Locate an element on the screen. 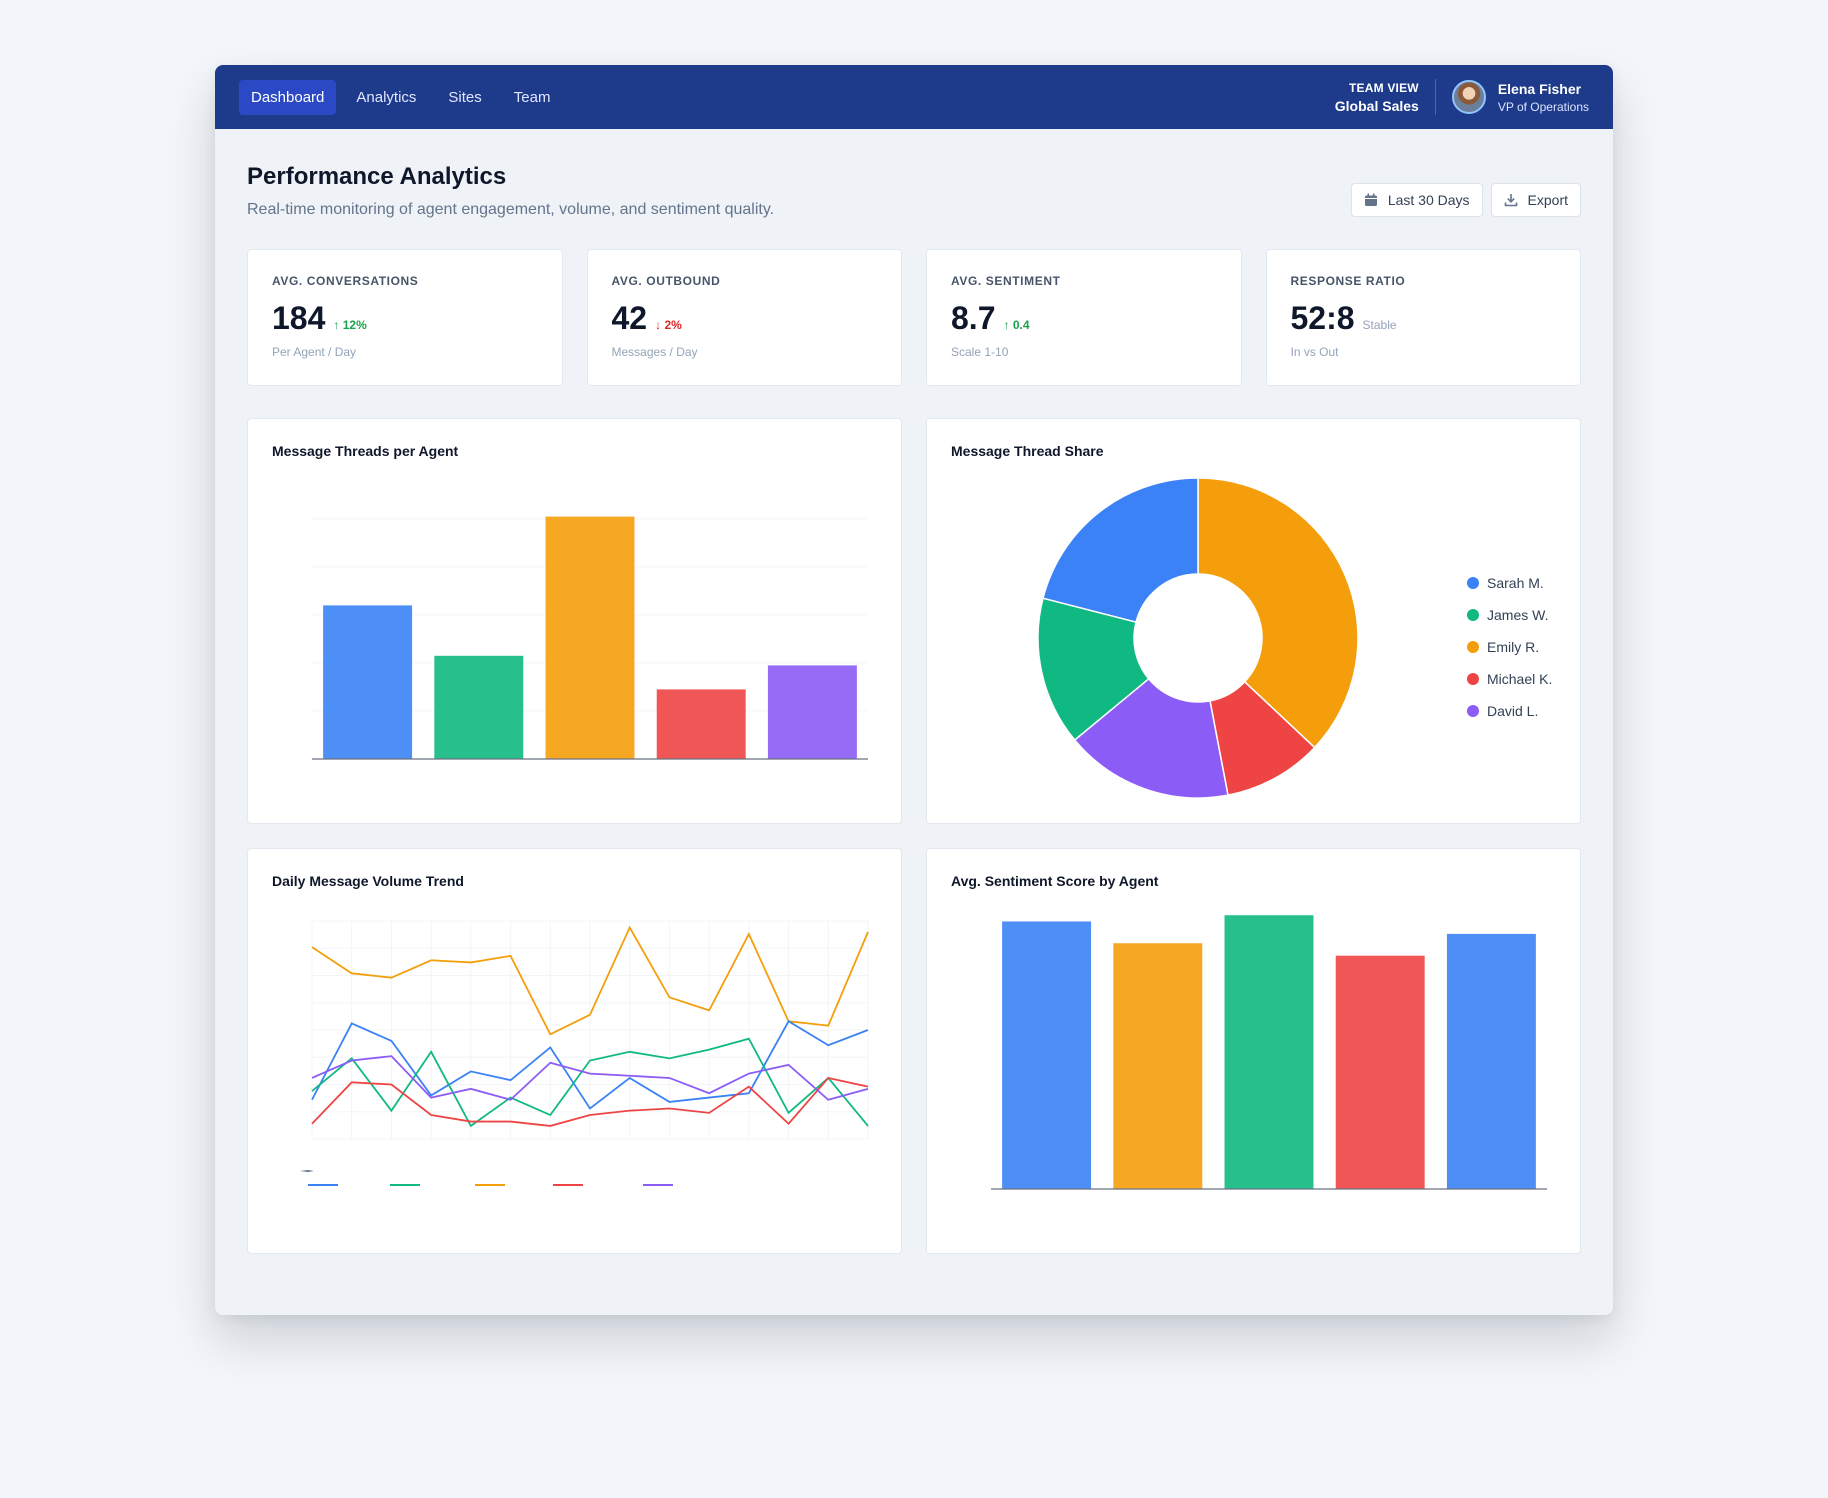 The image size is (1828, 1498). kpi-label: RESPONSE RATIO is located at coordinates (1348, 281).